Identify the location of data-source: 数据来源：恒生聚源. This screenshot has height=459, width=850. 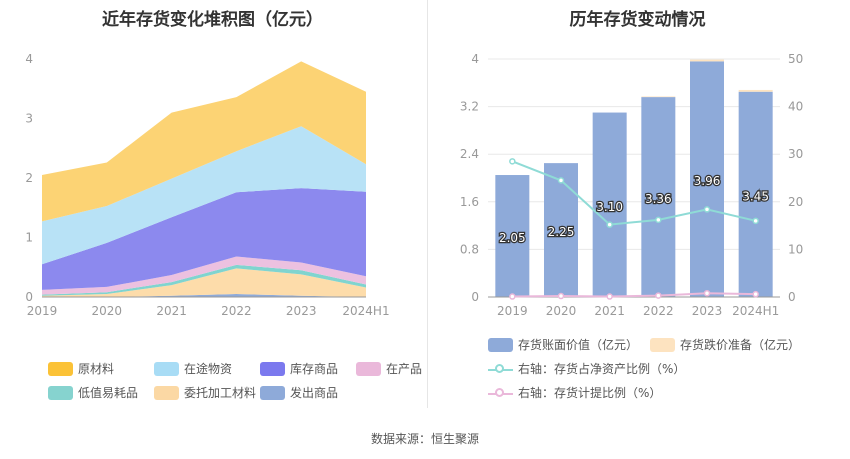
(424, 439).